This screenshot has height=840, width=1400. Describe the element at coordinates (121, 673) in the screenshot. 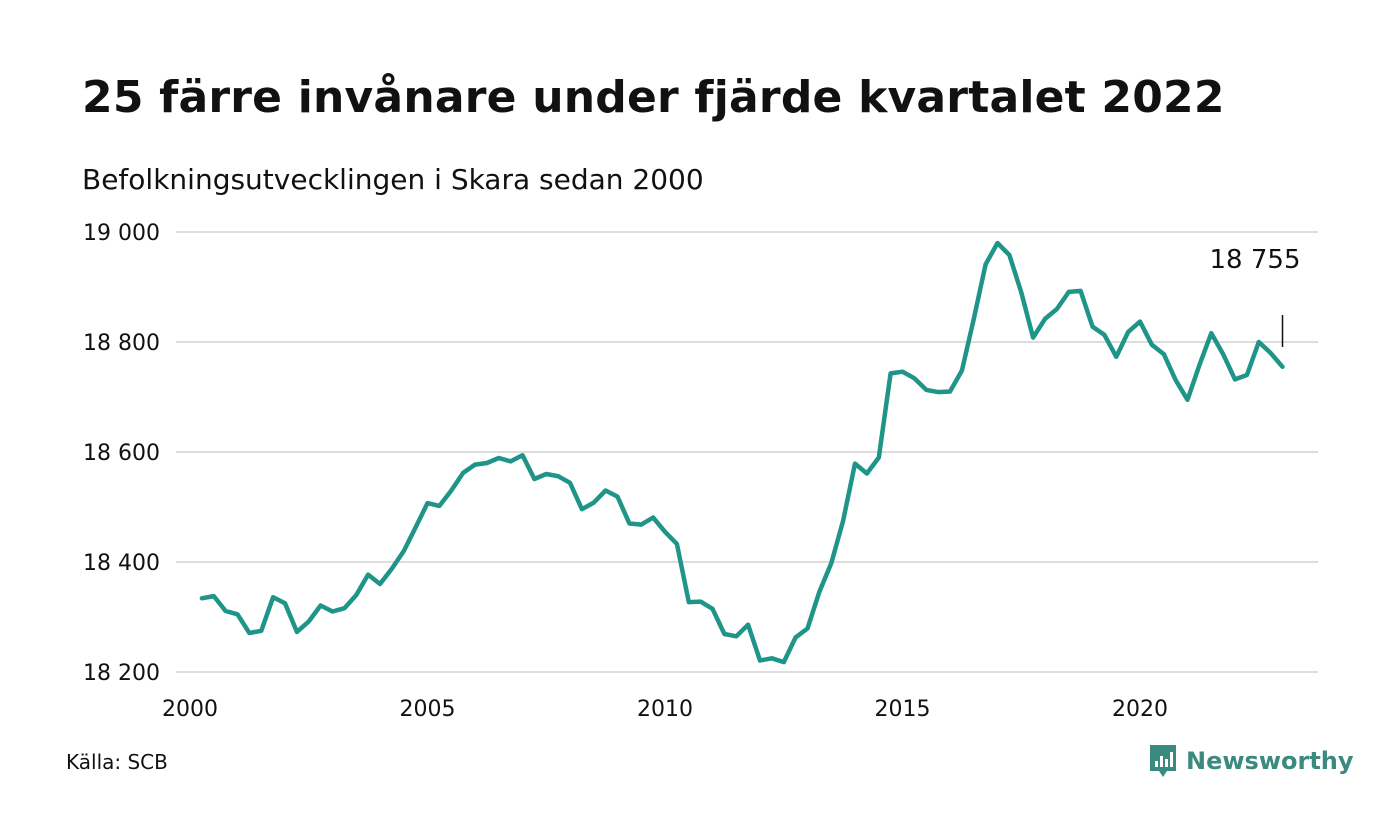

I see `y-tick-label: 18 200` at that location.